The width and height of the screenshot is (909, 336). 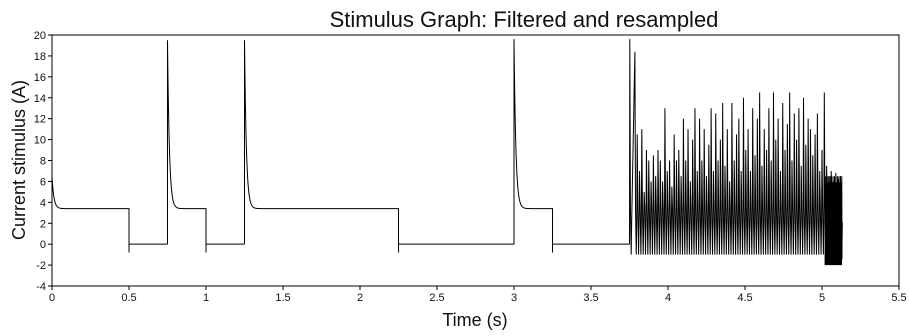 What do you see at coordinates (744, 298) in the screenshot?
I see `x-tick-label: 4.5` at bounding box center [744, 298].